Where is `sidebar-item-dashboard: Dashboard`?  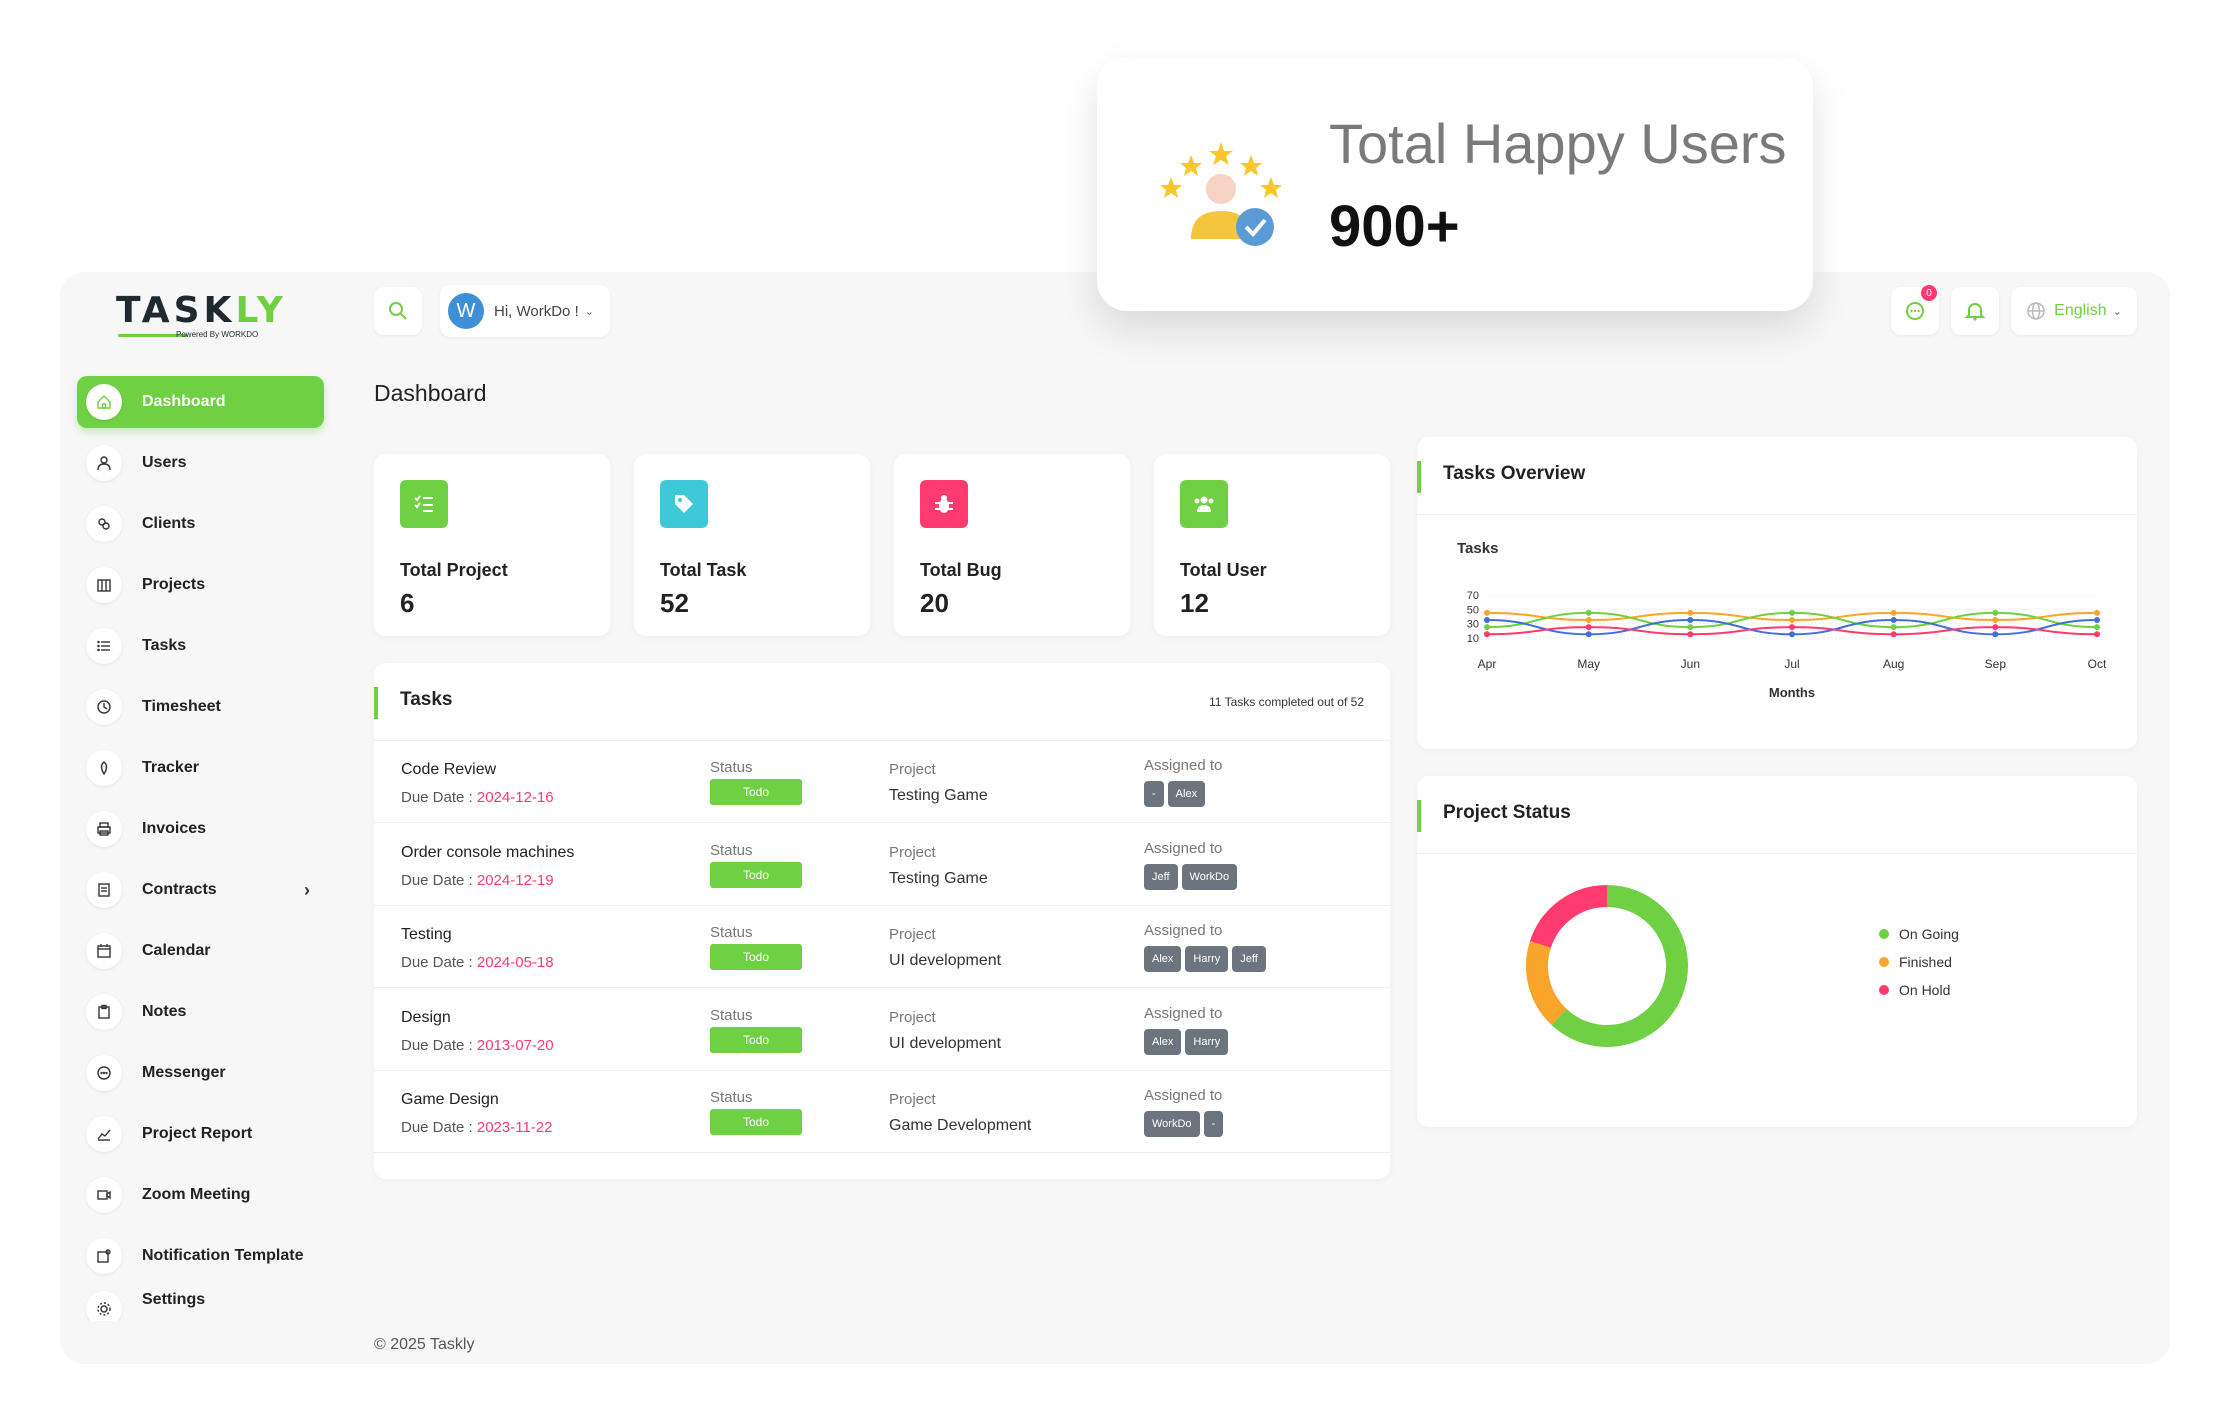
sidebar-item-dashboard: Dashboard is located at coordinates (200, 402).